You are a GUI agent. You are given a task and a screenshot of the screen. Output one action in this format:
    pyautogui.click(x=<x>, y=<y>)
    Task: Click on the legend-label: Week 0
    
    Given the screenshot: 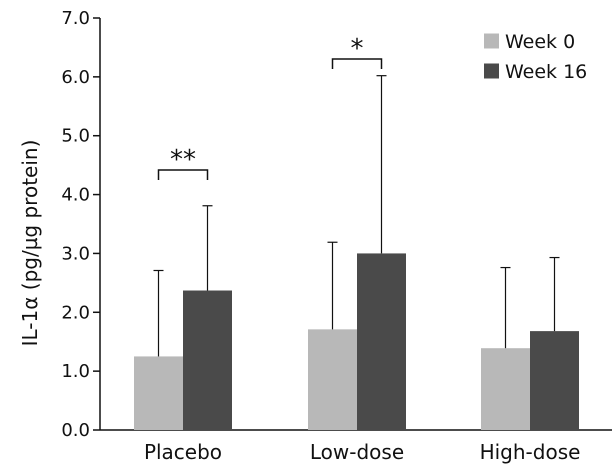 What is the action you would take?
    pyautogui.click(x=540, y=42)
    